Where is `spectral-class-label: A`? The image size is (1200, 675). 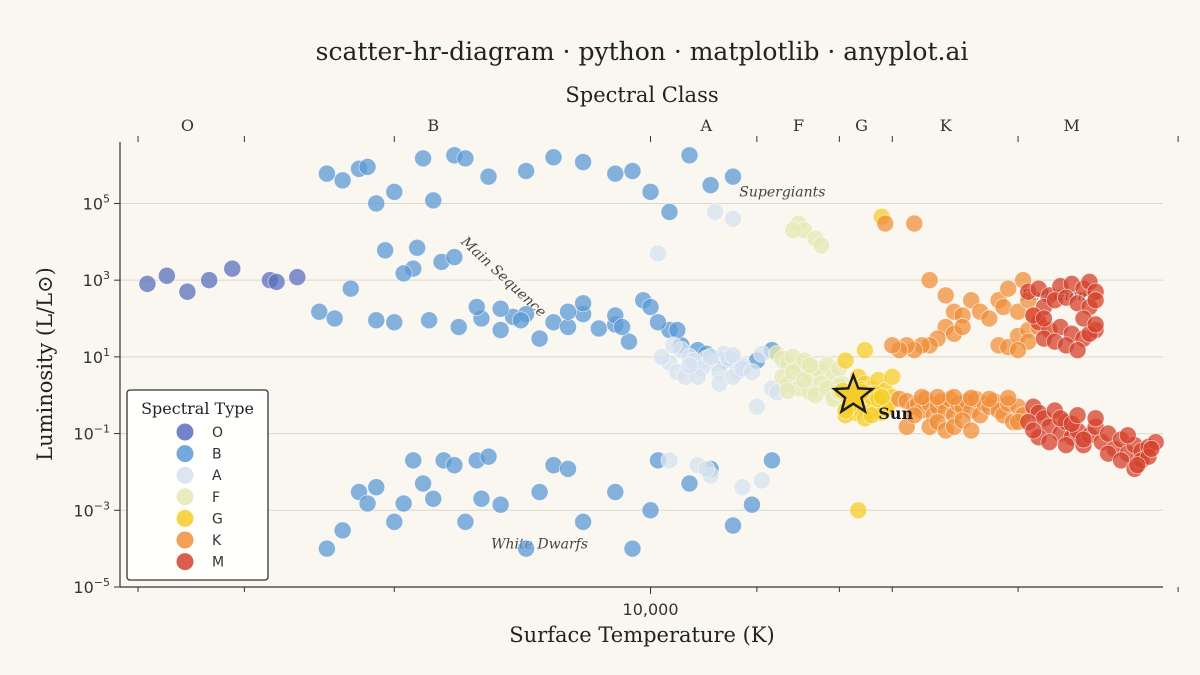
spectral-class-label: A is located at coordinates (705, 125).